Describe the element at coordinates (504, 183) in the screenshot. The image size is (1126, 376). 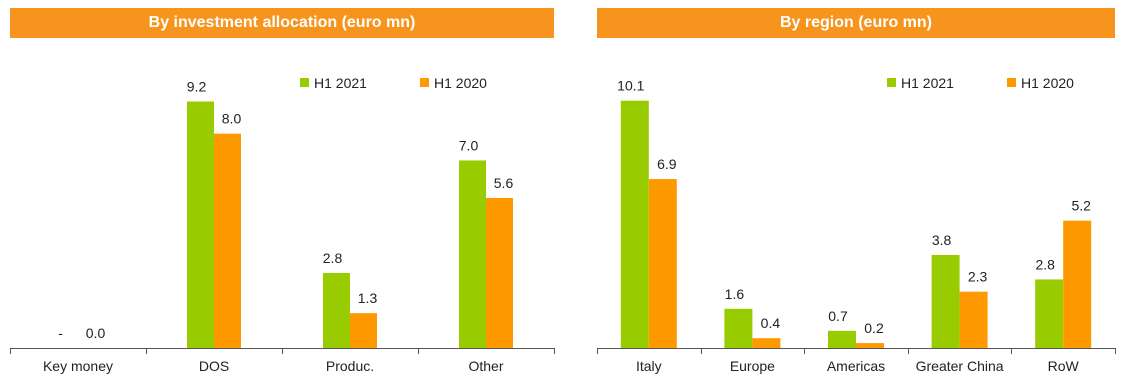
I see `data-label: 5.6` at that location.